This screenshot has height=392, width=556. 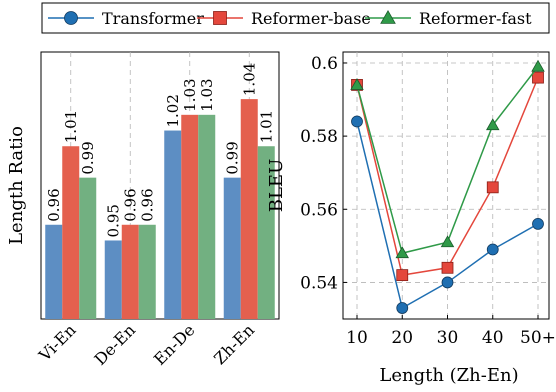 I want to click on line-x-axis-label: Length (Zh-En), so click(x=448, y=375).